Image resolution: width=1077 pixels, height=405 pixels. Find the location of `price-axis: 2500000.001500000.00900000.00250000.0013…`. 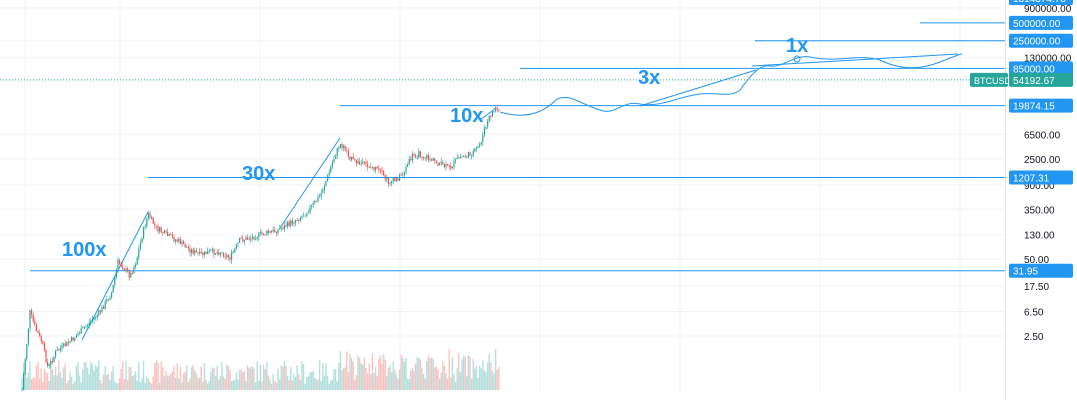

price-axis: 2500000.001500000.00900000.00250000.0013… is located at coordinates (1023, 200).